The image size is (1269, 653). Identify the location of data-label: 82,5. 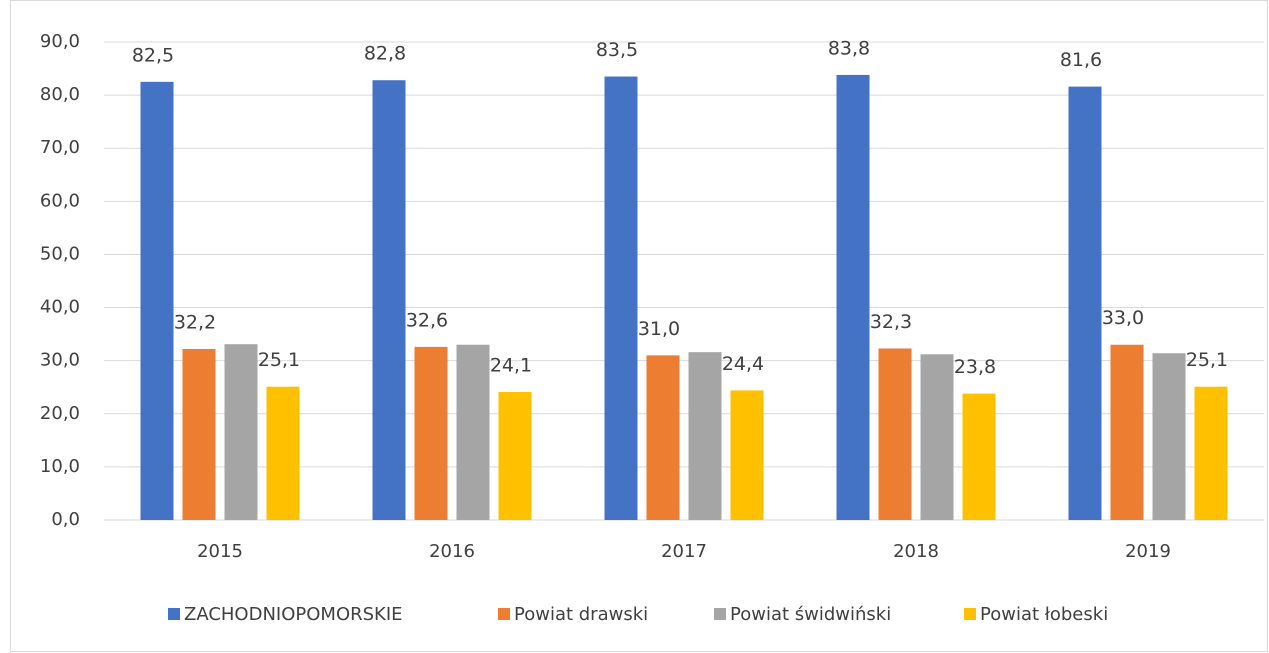
(153, 55).